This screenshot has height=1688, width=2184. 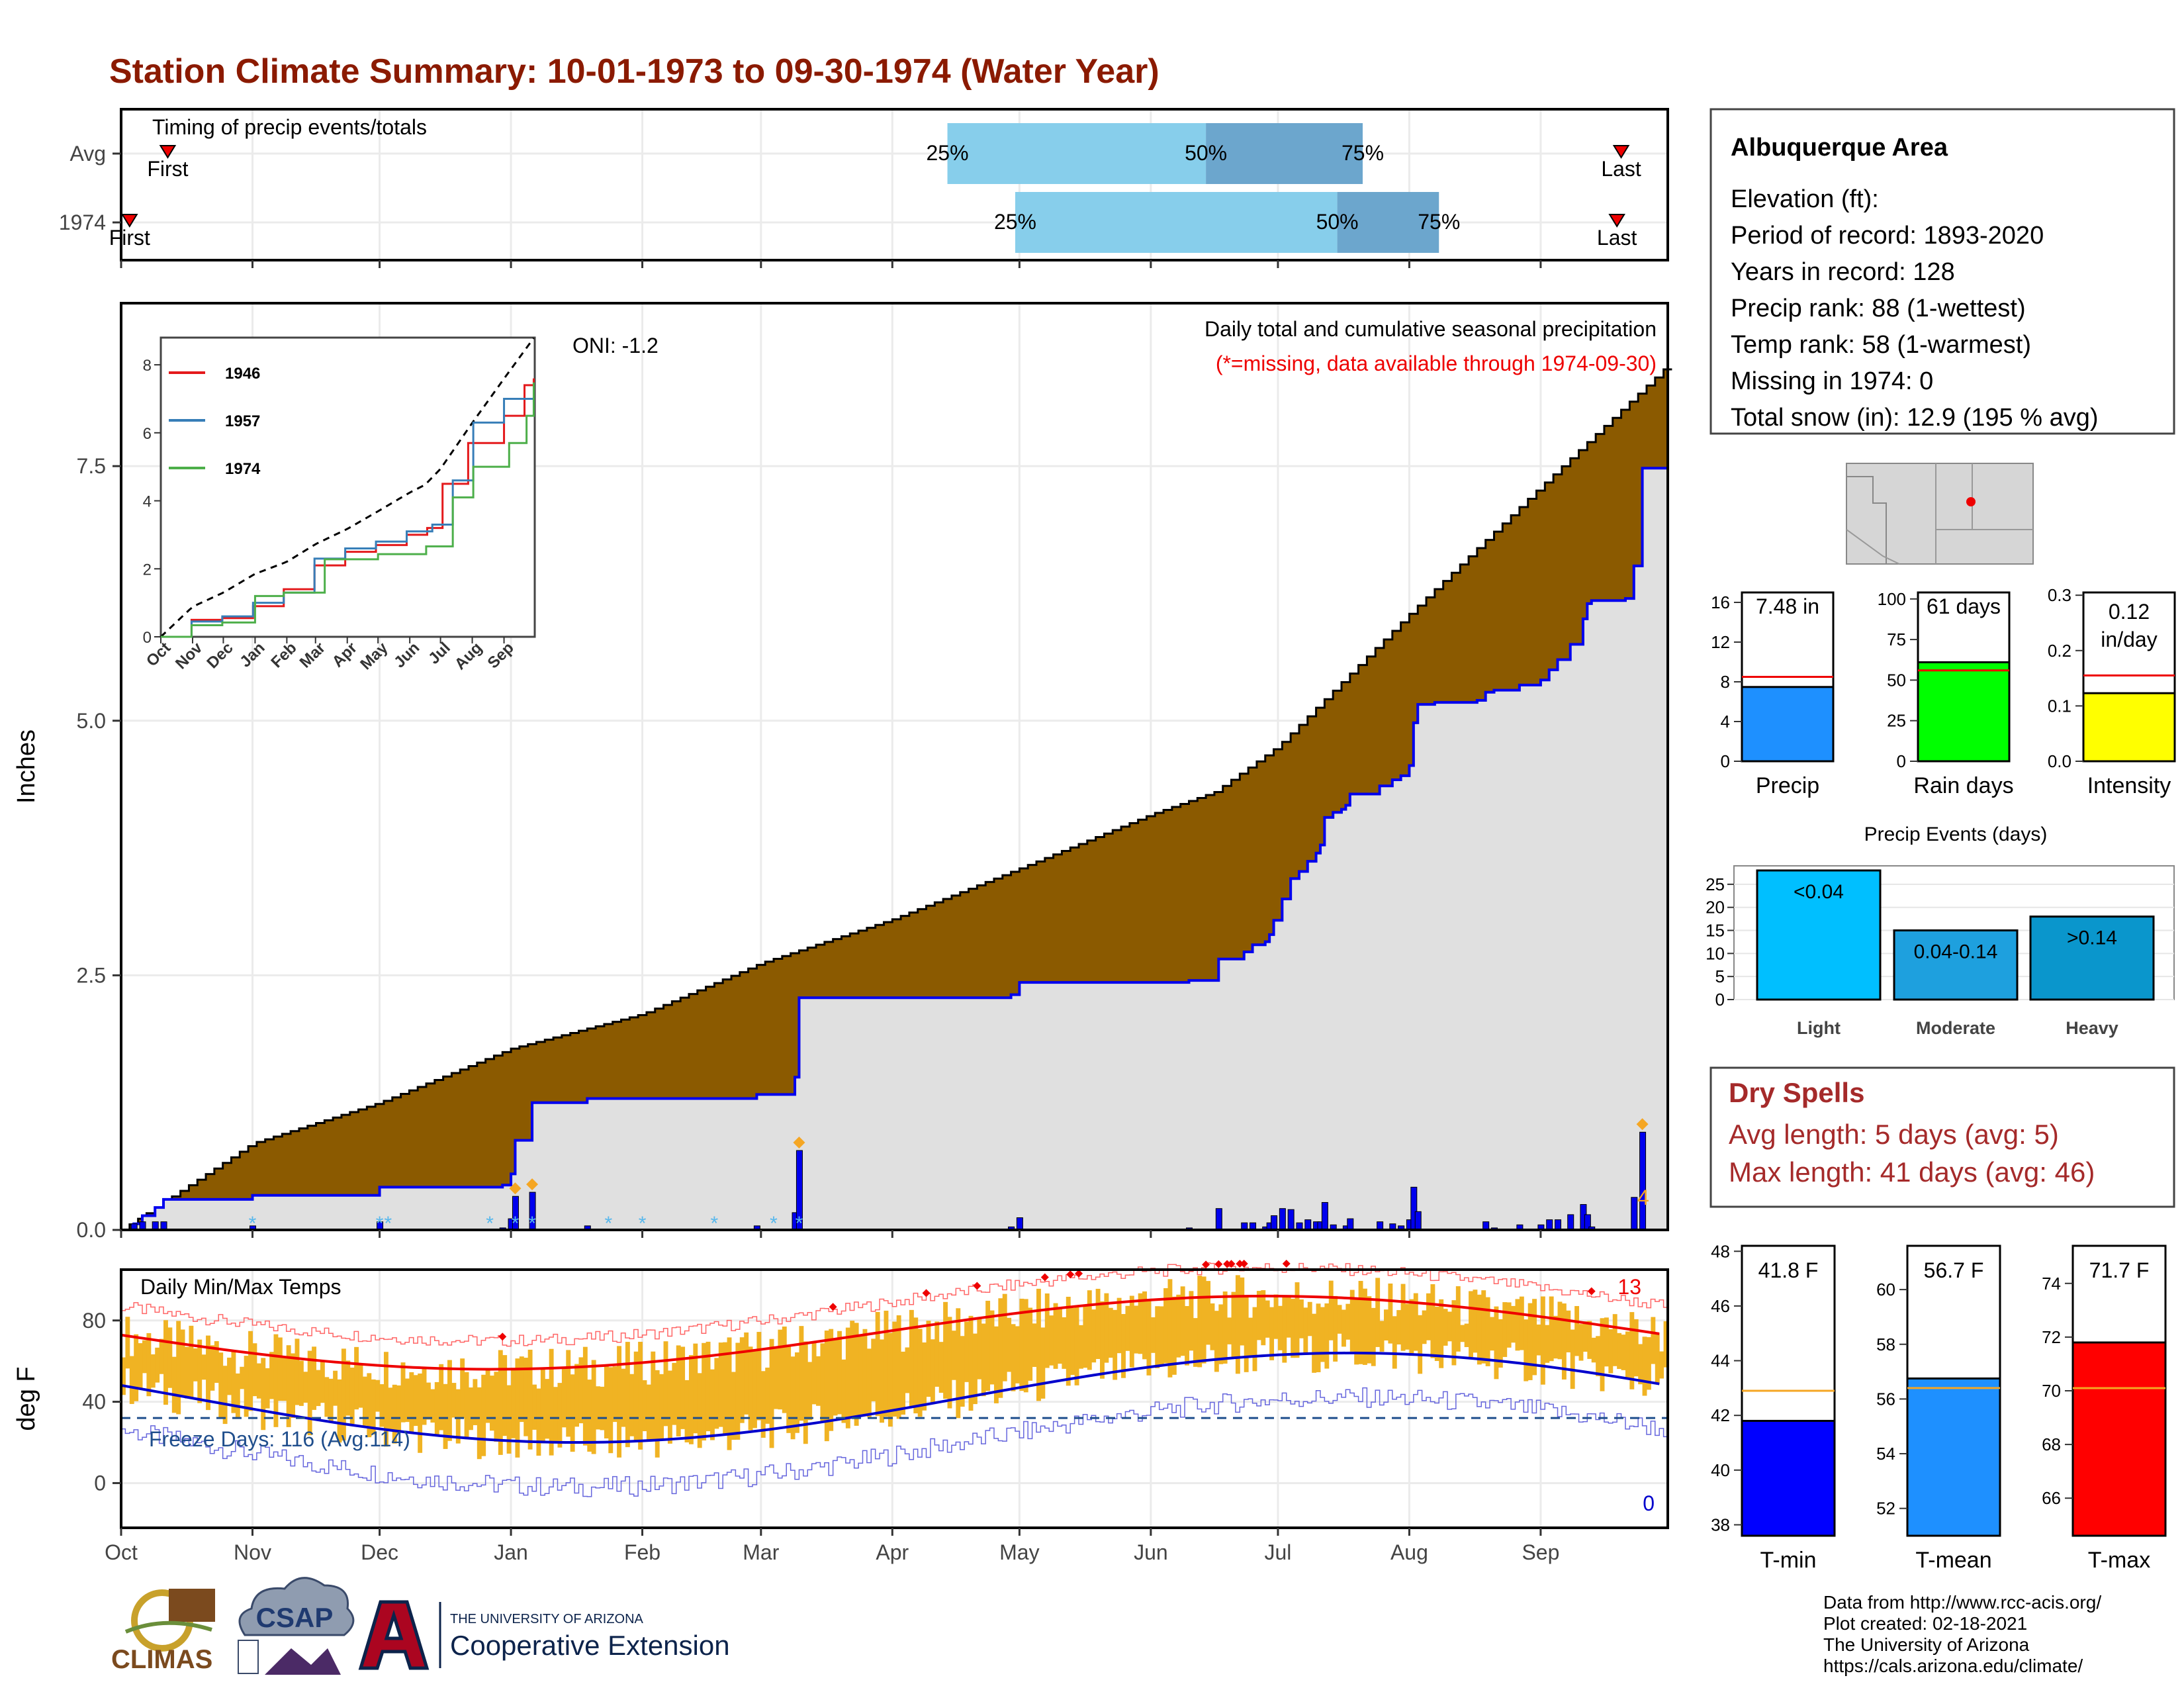 I want to click on events-ytick-1: 5, so click(x=1720, y=976).